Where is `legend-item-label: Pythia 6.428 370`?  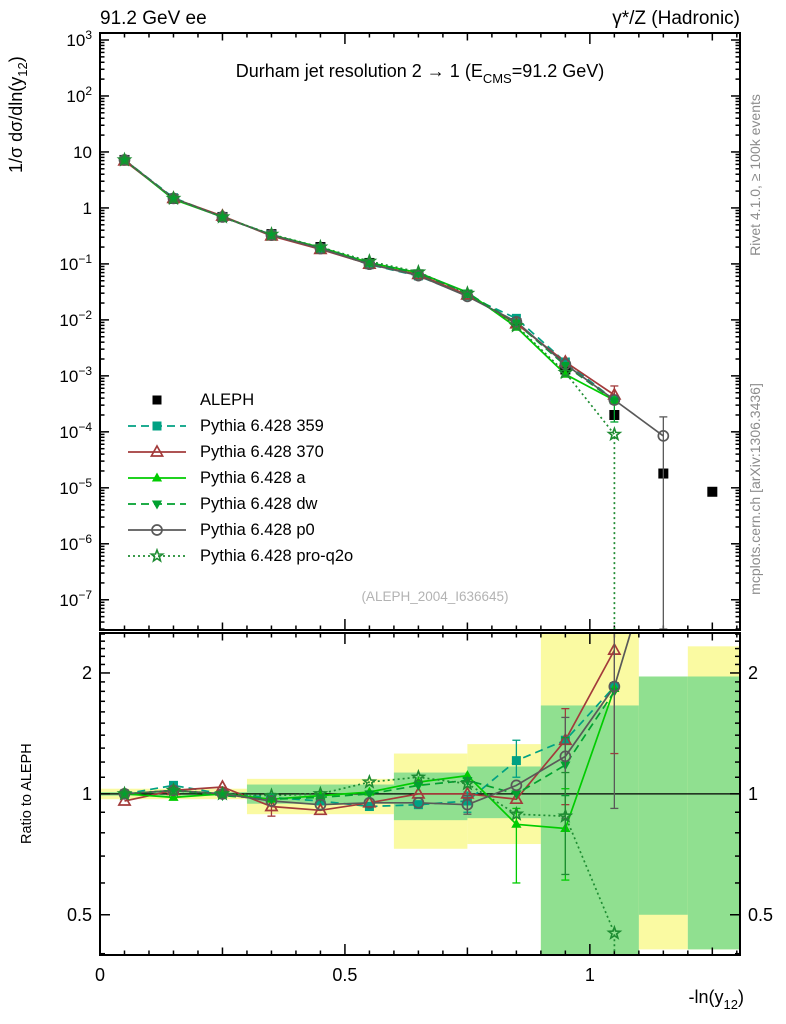
legend-item-label: Pythia 6.428 370 is located at coordinates (262, 451).